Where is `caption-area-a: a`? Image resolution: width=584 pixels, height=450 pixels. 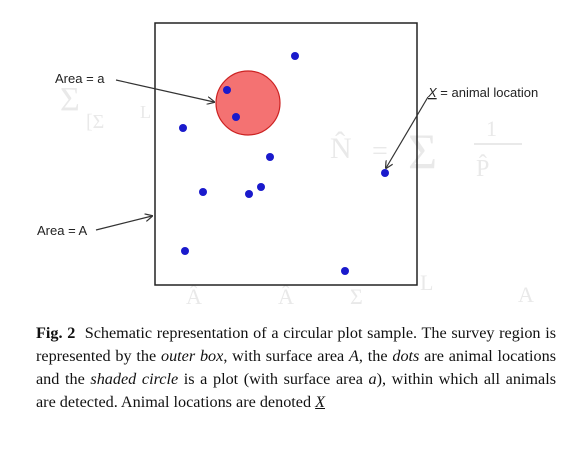 caption-area-a: a is located at coordinates (372, 379).